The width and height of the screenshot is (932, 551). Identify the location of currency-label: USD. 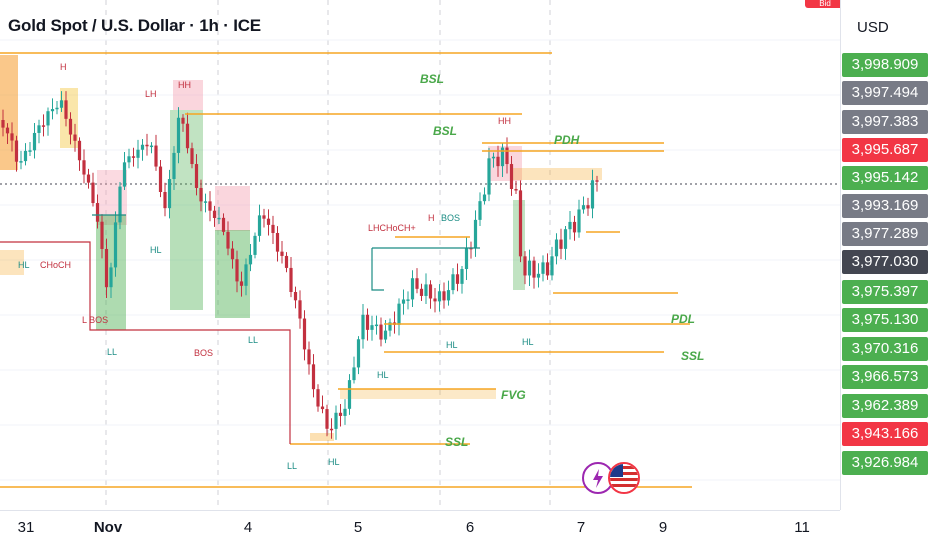
(873, 27).